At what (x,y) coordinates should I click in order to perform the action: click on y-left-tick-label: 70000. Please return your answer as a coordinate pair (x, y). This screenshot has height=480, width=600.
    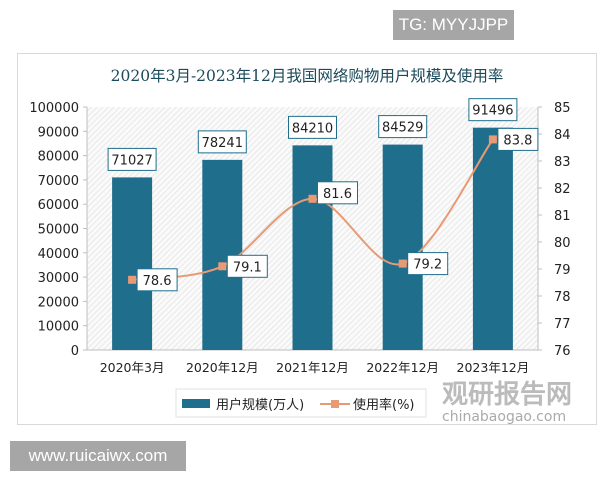
    Looking at the image, I should click on (58, 181).